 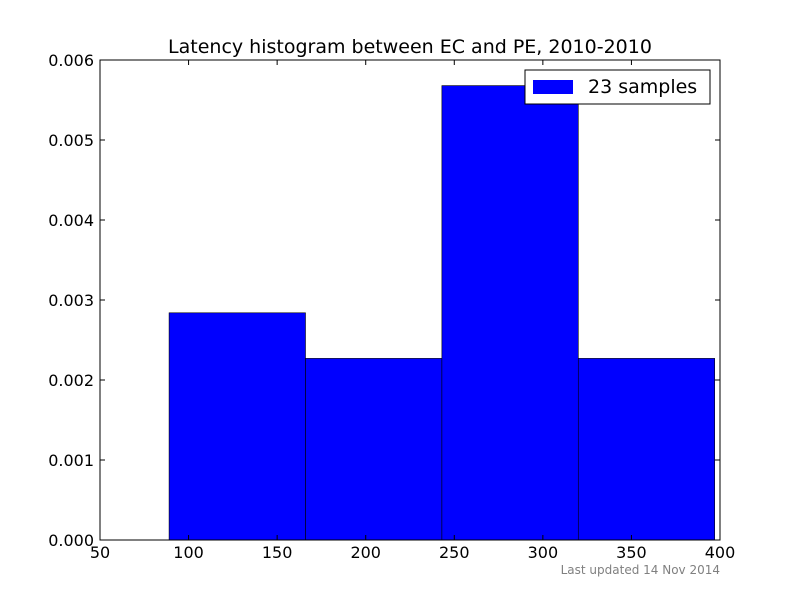 I want to click on legend-swatch, so click(x=553, y=87).